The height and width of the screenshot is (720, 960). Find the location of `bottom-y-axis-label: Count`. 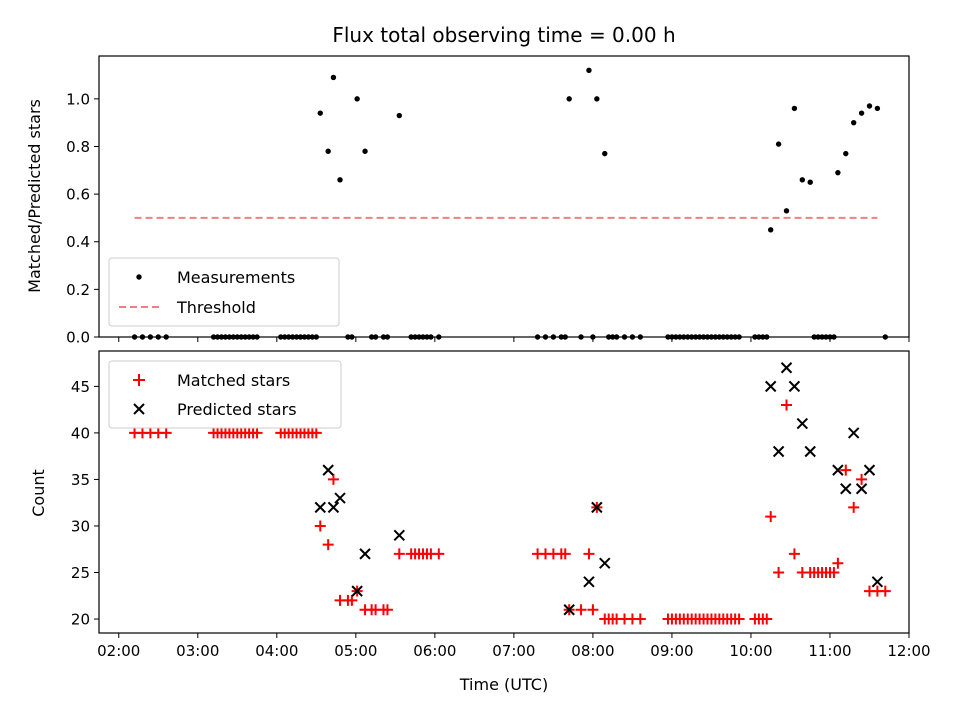

bottom-y-axis-label: Count is located at coordinates (38, 493).